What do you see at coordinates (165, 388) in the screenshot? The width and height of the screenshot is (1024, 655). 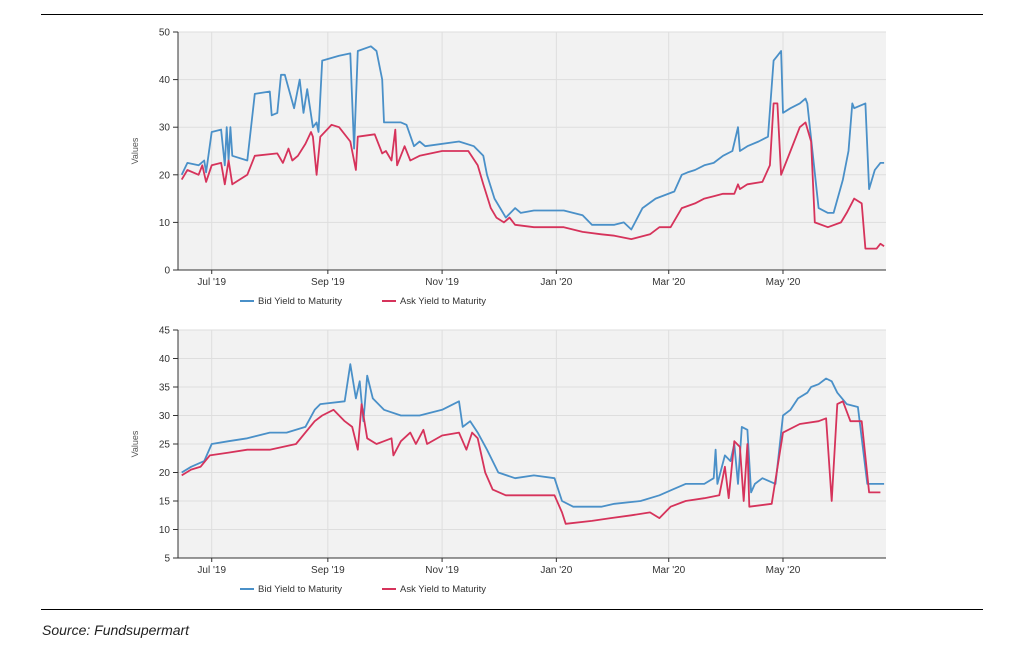 I see `y-tick-label: 35` at bounding box center [165, 388].